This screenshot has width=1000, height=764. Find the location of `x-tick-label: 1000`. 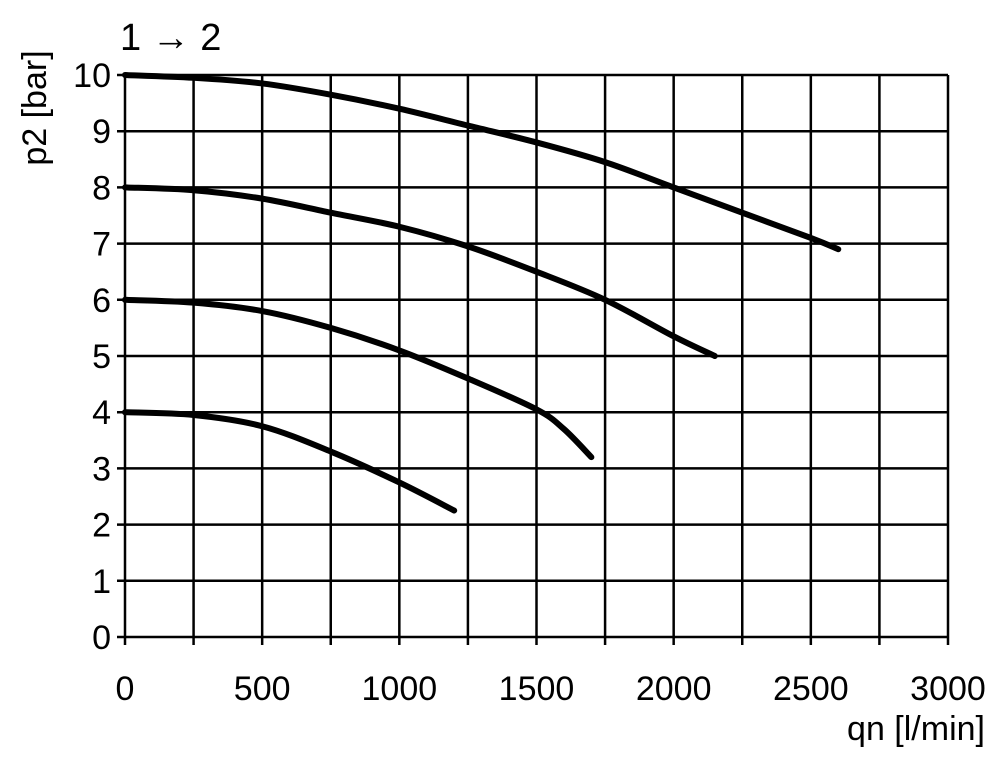

x-tick-label: 1000 is located at coordinates (400, 689).